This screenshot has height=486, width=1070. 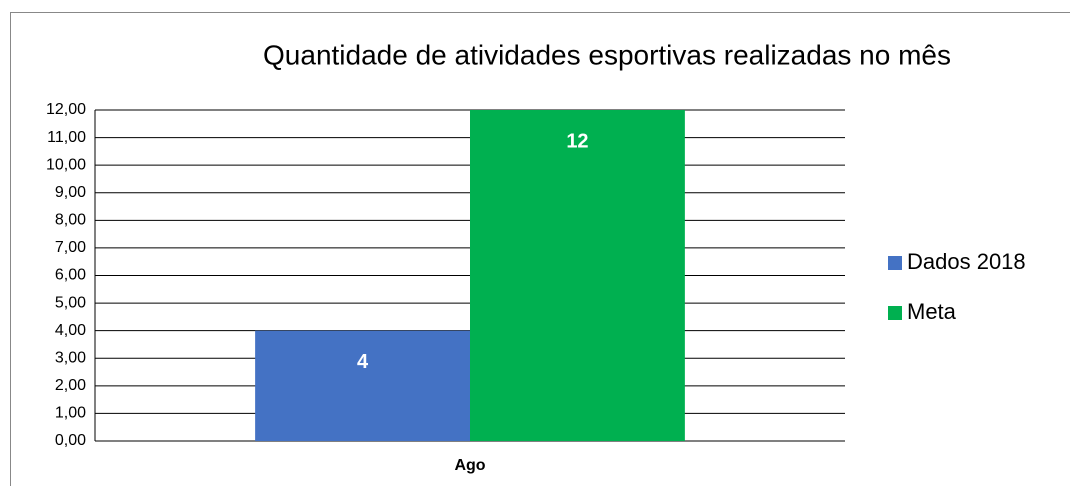 I want to click on y-tick-label: 10,00, so click(x=66, y=164).